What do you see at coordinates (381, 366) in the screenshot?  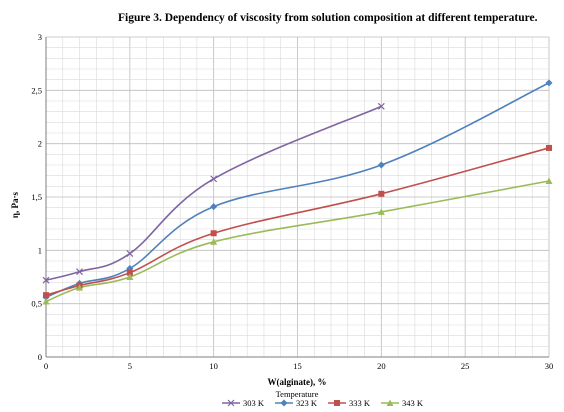 I see `x-tick-label: 20` at bounding box center [381, 366].